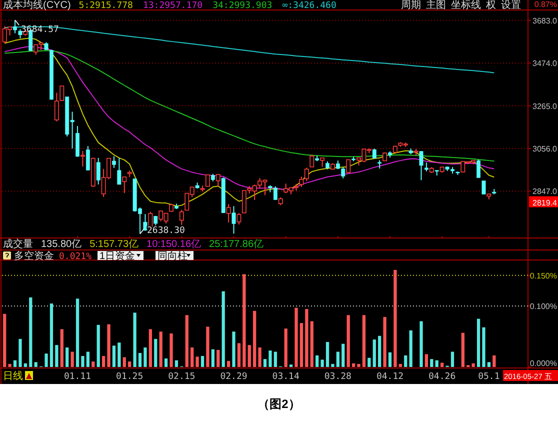 This screenshot has width=558, height=421. What do you see at coordinates (182, 377) in the screenshot?
I see `x-tick-label: 02.15` at bounding box center [182, 377].